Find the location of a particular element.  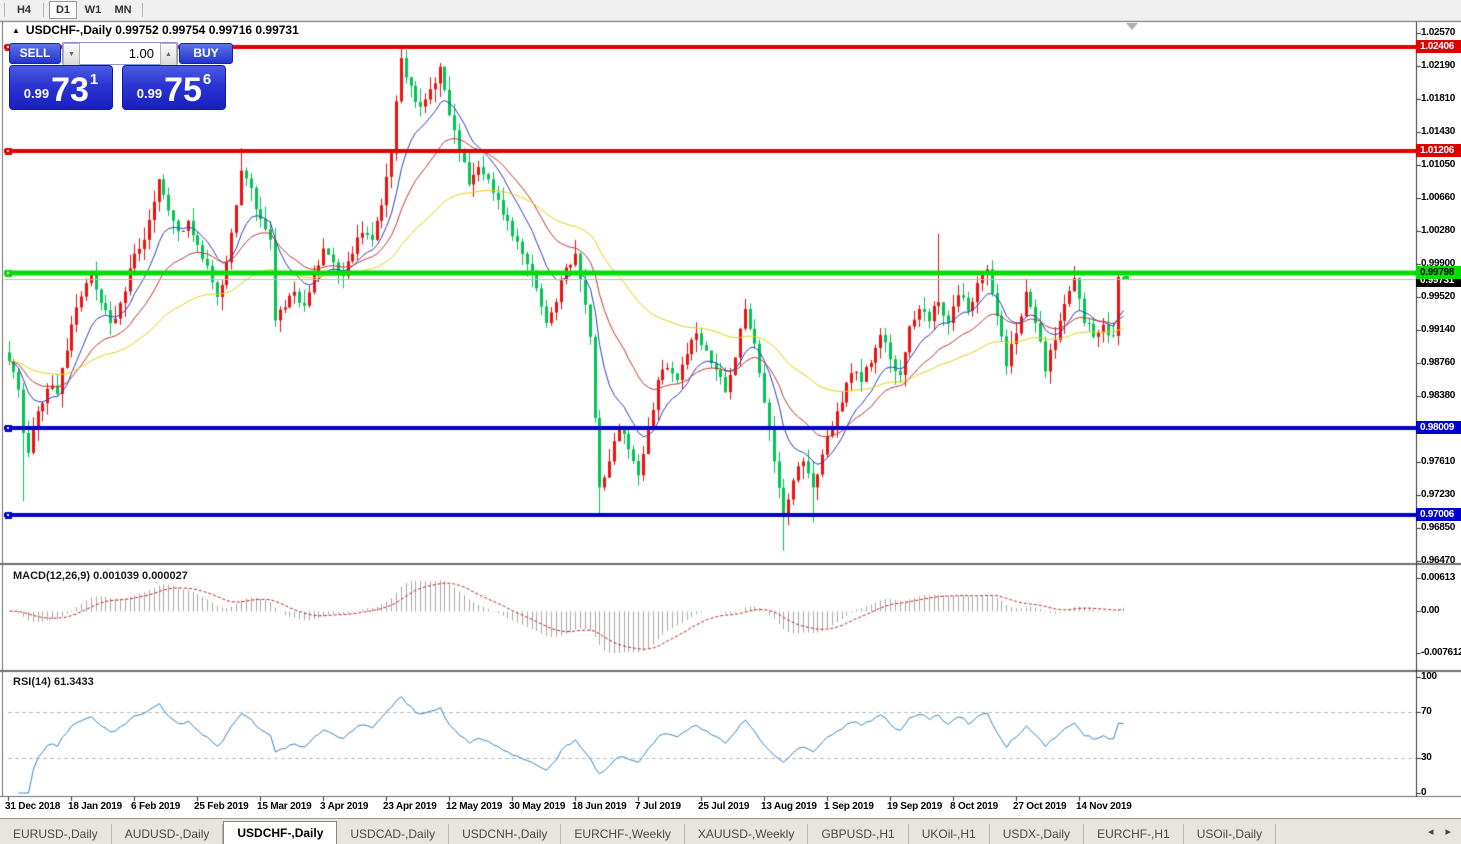

time-axis-label: 31 Dec 2018 is located at coordinates (33, 806).